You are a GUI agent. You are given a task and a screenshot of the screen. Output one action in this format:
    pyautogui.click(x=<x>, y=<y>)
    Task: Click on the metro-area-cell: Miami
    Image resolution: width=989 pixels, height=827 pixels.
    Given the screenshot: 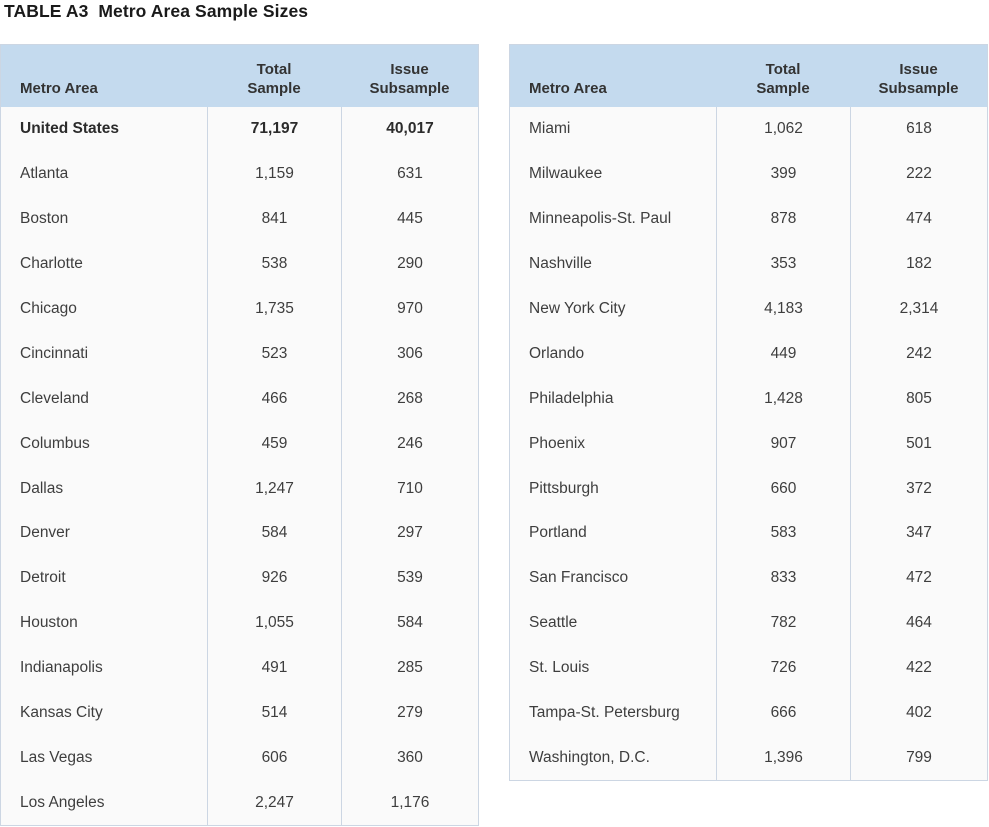 What is the action you would take?
    pyautogui.click(x=550, y=129)
    